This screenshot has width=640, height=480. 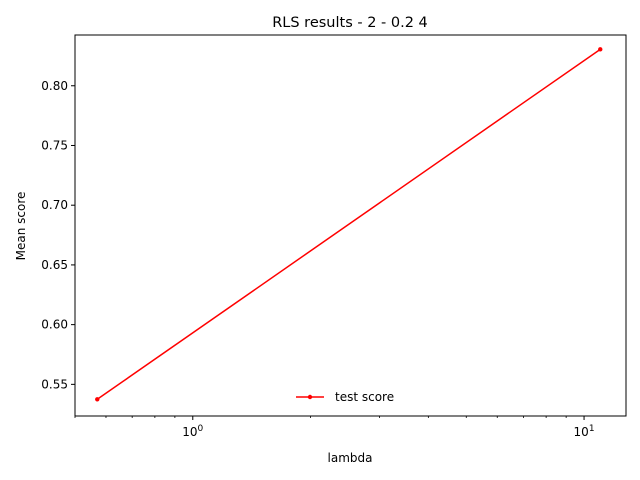 I want to click on legend: test score, so click(x=345, y=397).